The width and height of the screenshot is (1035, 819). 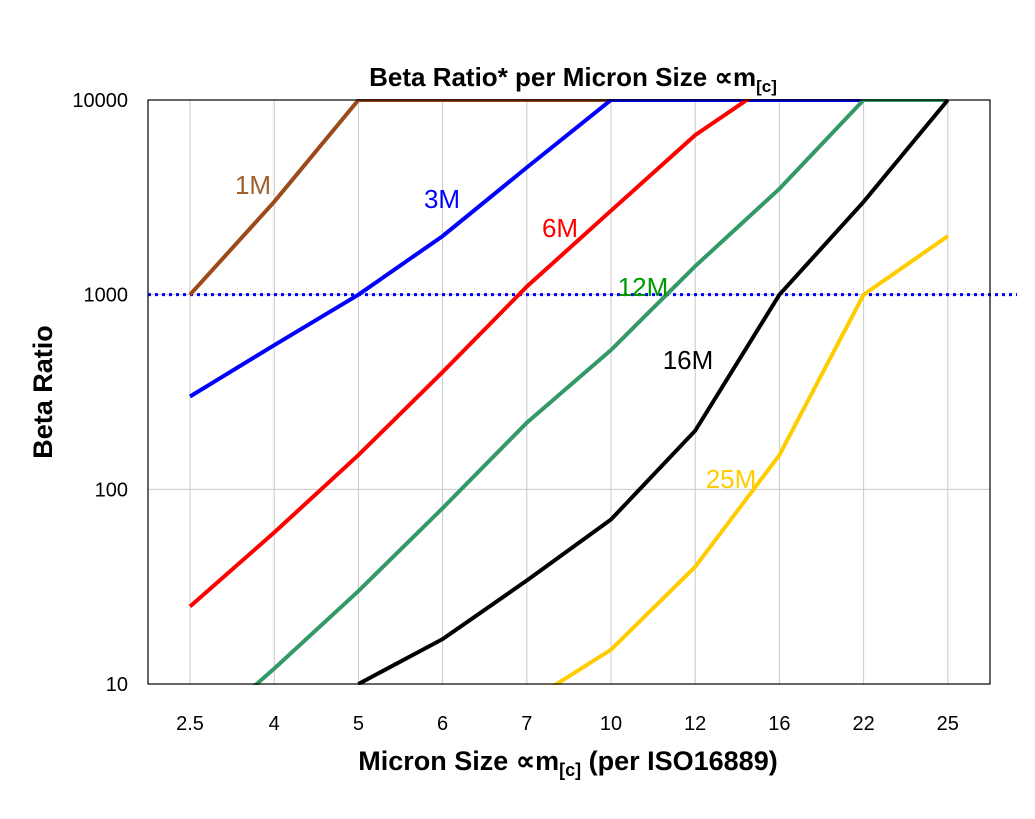 I want to click on x-tick-labels: 2.5 4 5 6 7 10 12 16 22 25, so click(x=567, y=724).